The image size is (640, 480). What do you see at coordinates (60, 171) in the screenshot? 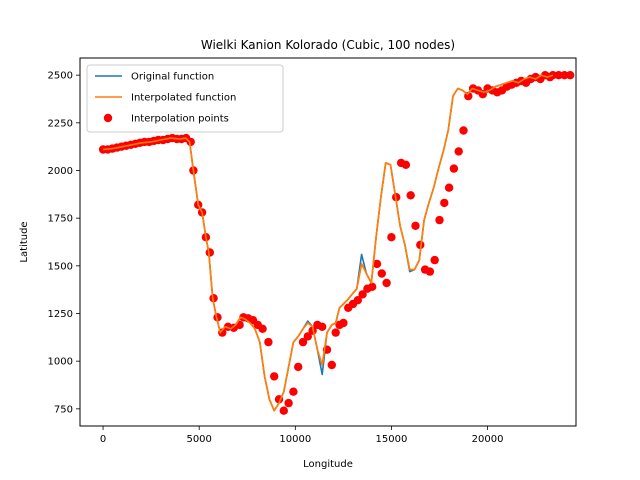
I see `y-tick-label: 2000` at bounding box center [60, 171].